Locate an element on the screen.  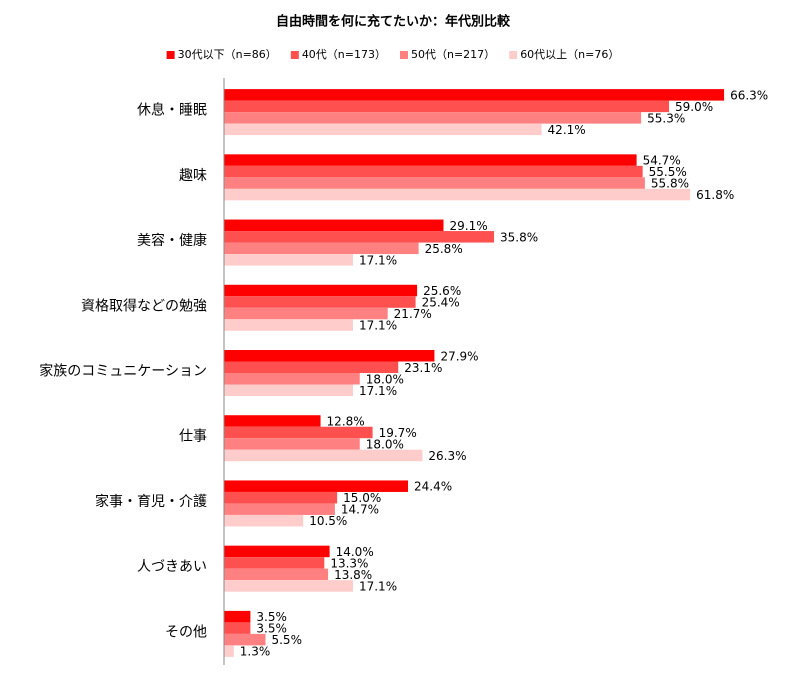
data-label: 66.3% is located at coordinates (749, 95).